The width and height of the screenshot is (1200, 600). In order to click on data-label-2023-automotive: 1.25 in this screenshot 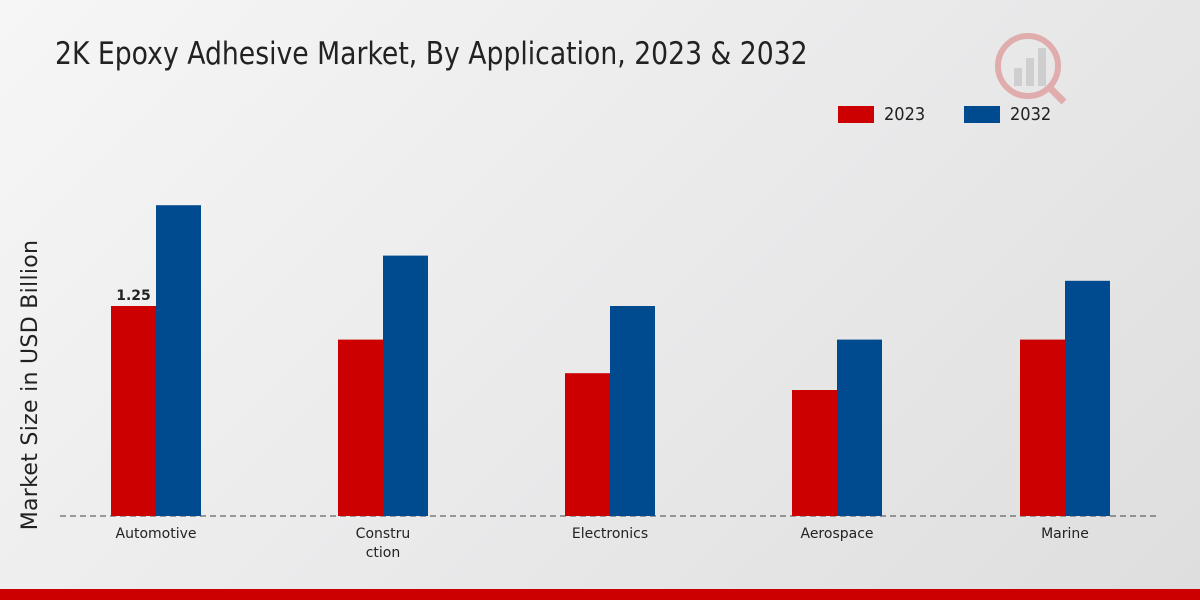, I will do `click(133, 296)`.